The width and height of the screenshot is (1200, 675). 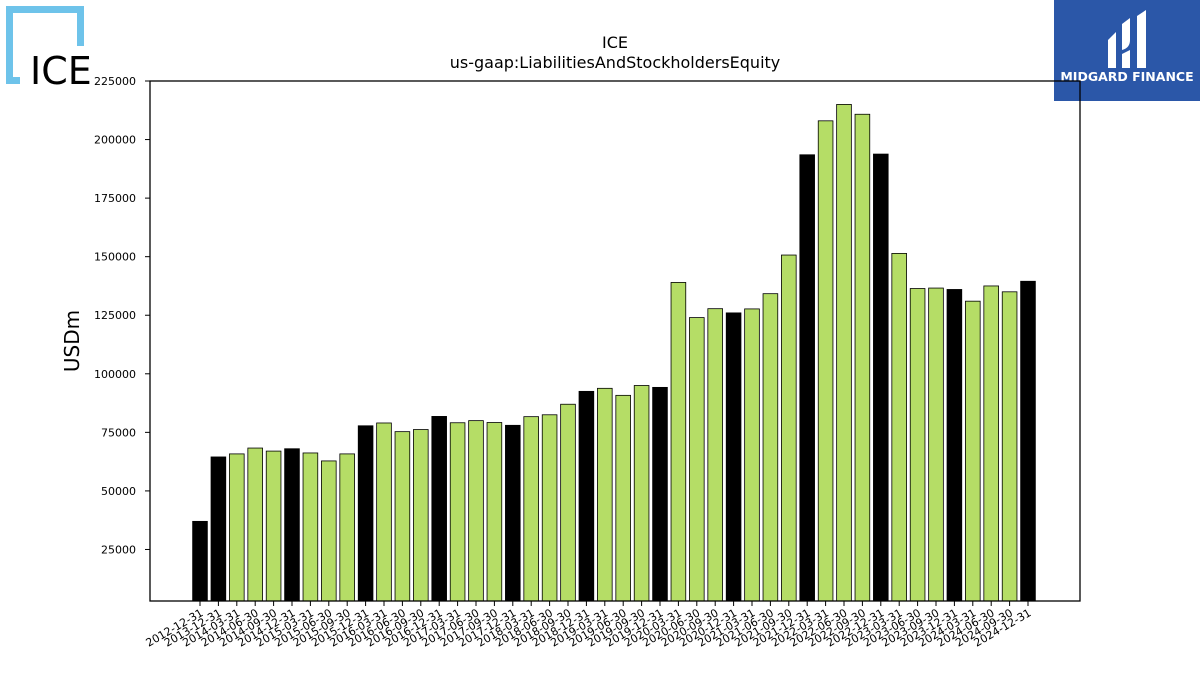 I want to click on y-tick-label: 150000, so click(x=115, y=257).